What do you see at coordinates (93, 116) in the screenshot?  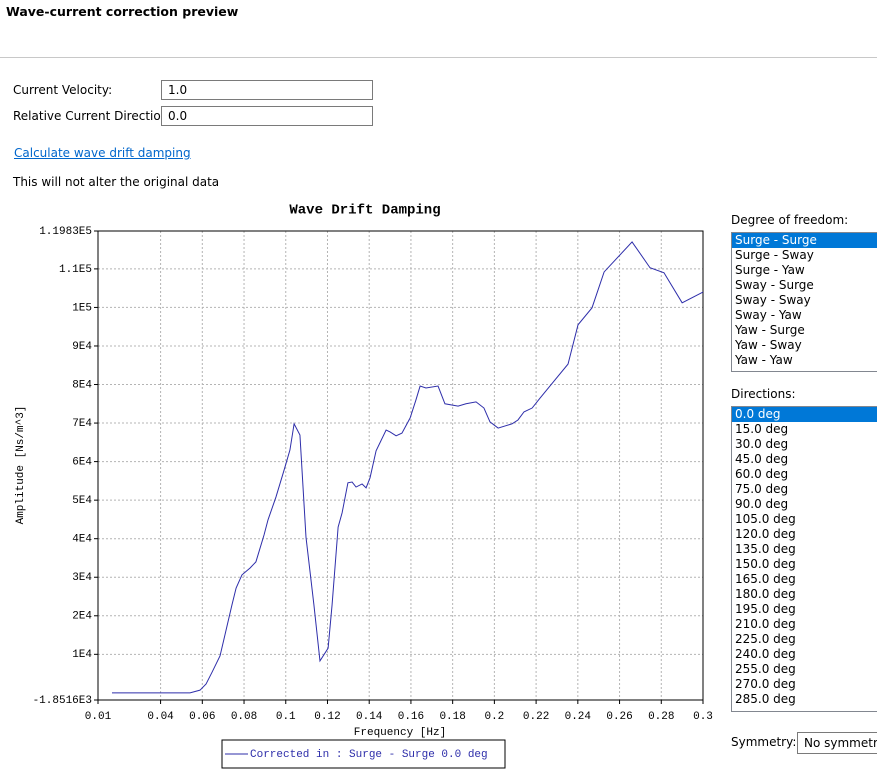 I see `field-label: Relative Current Direction:` at bounding box center [93, 116].